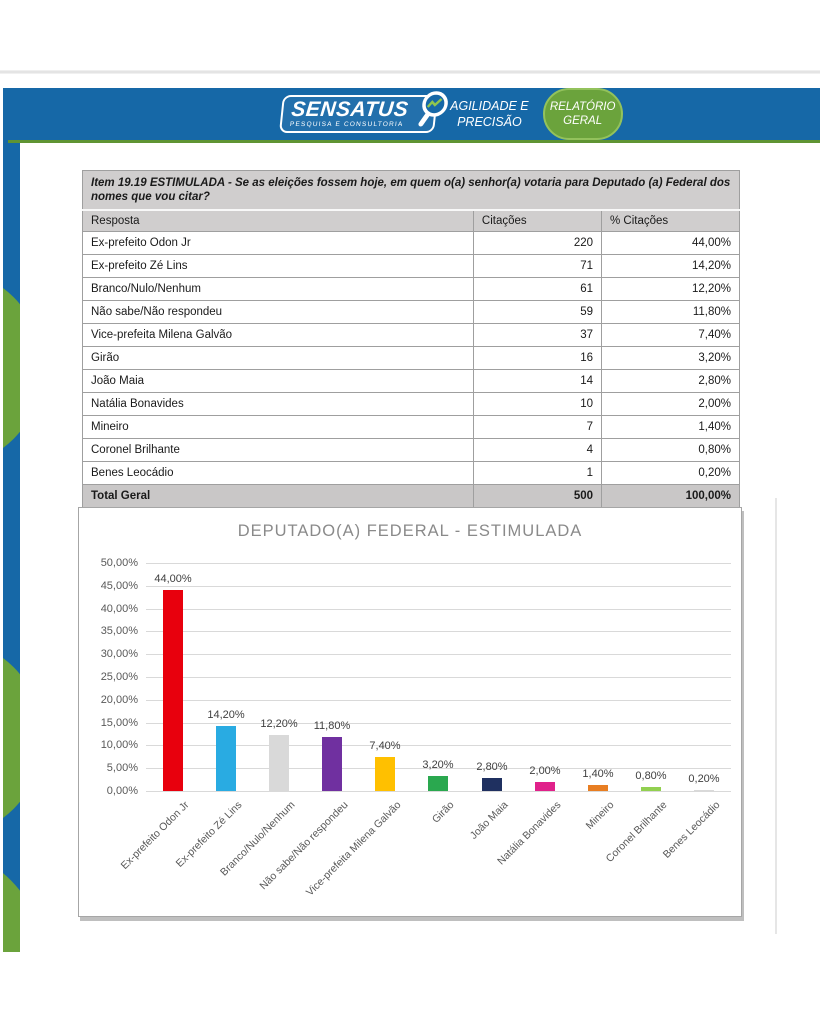 The height and width of the screenshot is (1024, 820). What do you see at coordinates (537, 496) in the screenshot?
I see `total-citacoes: 500` at bounding box center [537, 496].